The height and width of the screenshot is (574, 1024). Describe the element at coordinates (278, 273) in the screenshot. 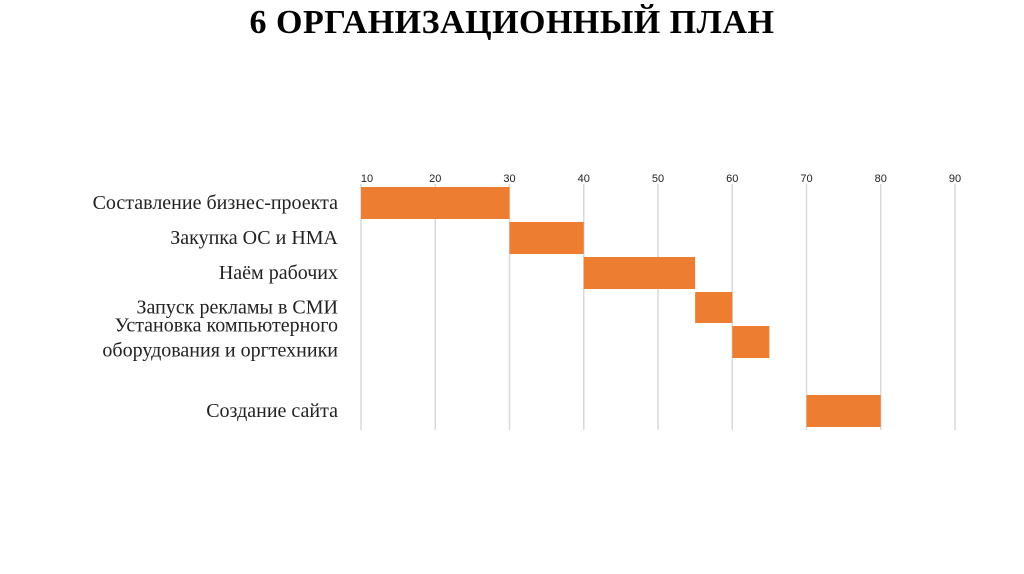

I see `task-label: Наём рабочих` at that location.